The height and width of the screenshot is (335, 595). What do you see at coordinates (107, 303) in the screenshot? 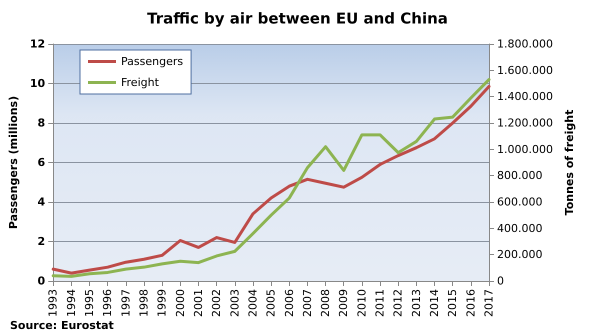
I see `x-tick-label: 1996` at bounding box center [107, 303].